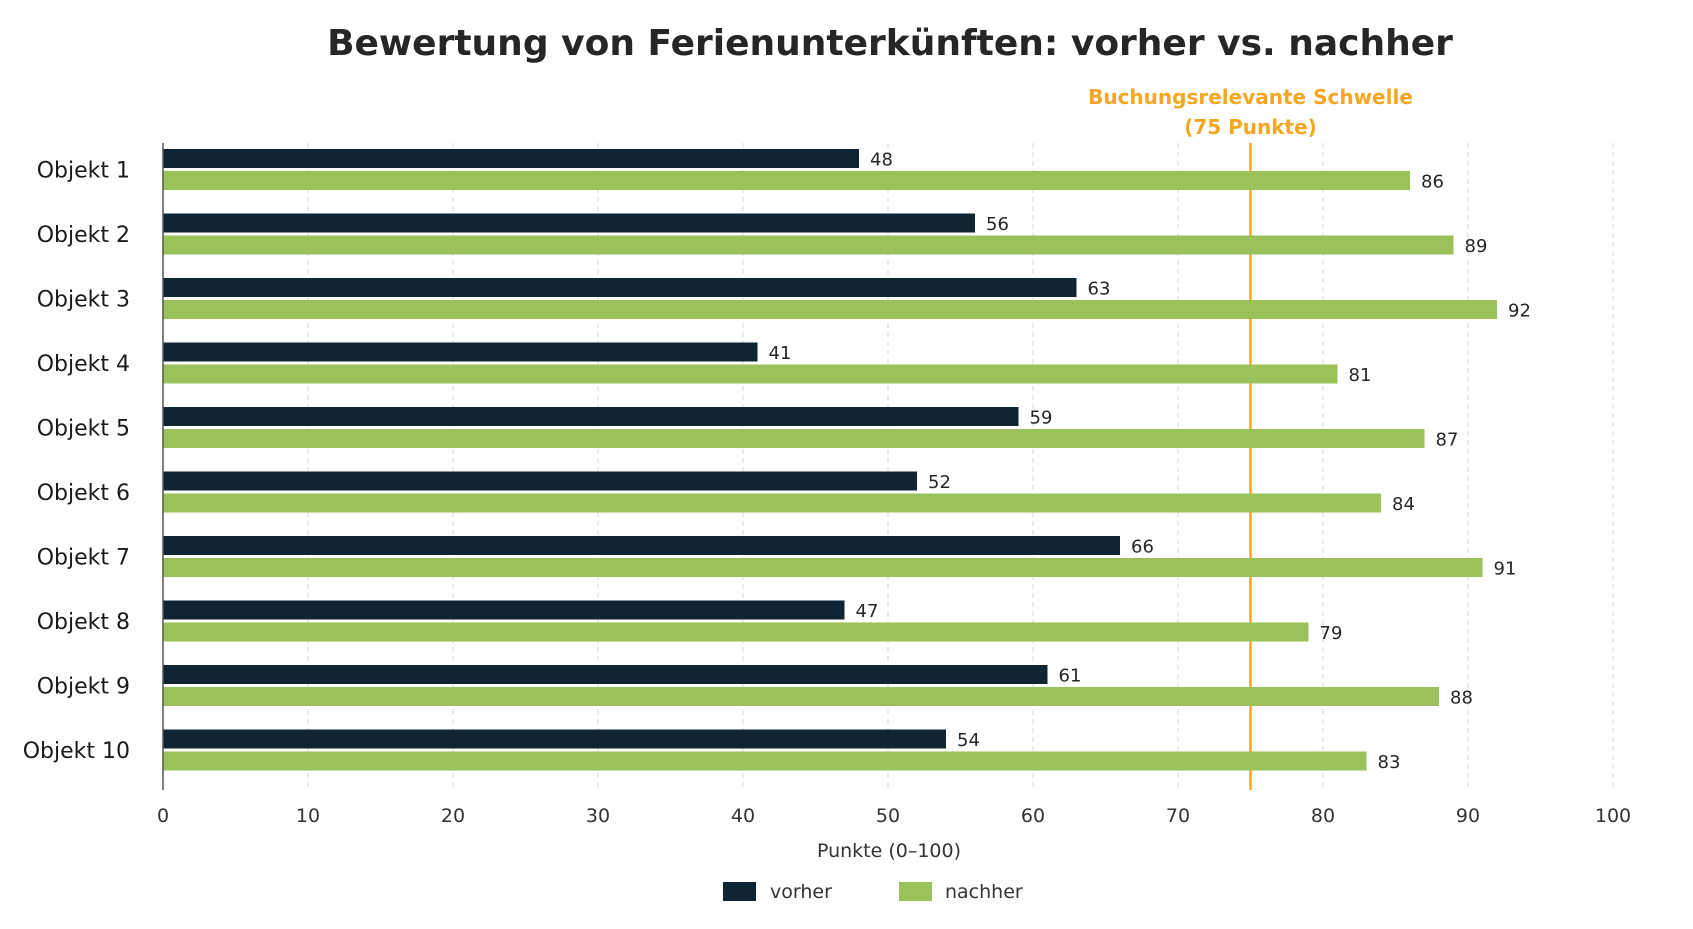 Image resolution: width=1693 pixels, height=929 pixels. I want to click on x-tick-label-100: 100, so click(1613, 816).